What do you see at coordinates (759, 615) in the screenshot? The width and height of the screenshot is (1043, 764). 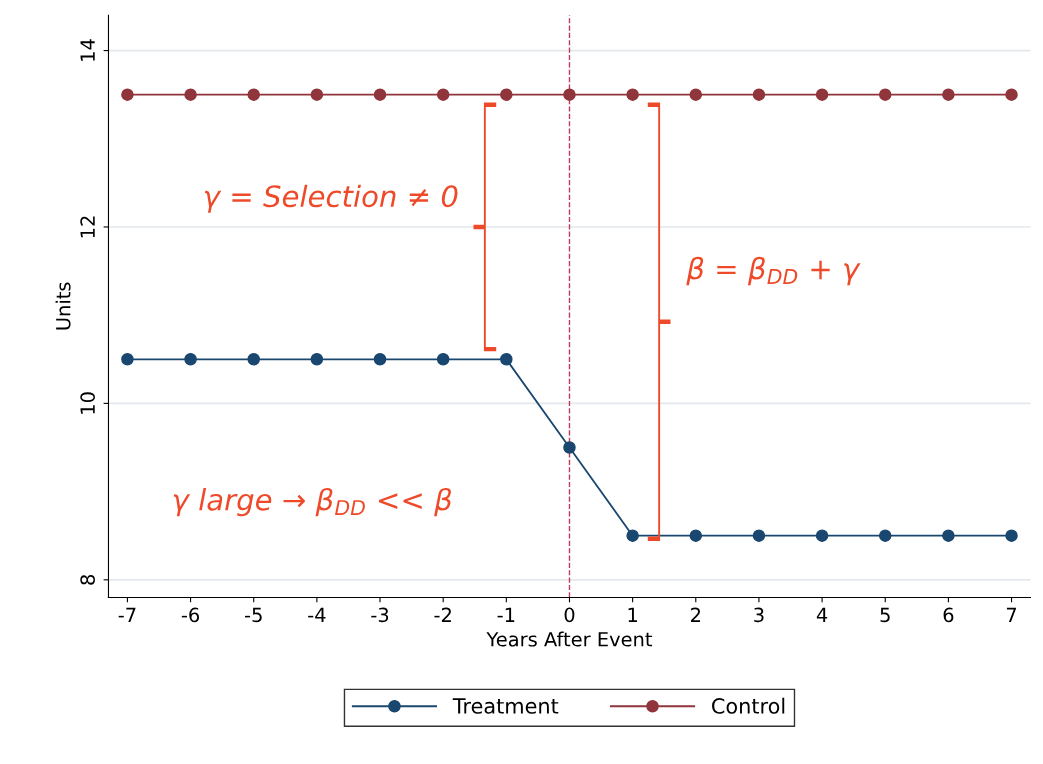 I see `x-tick-label: 3` at bounding box center [759, 615].